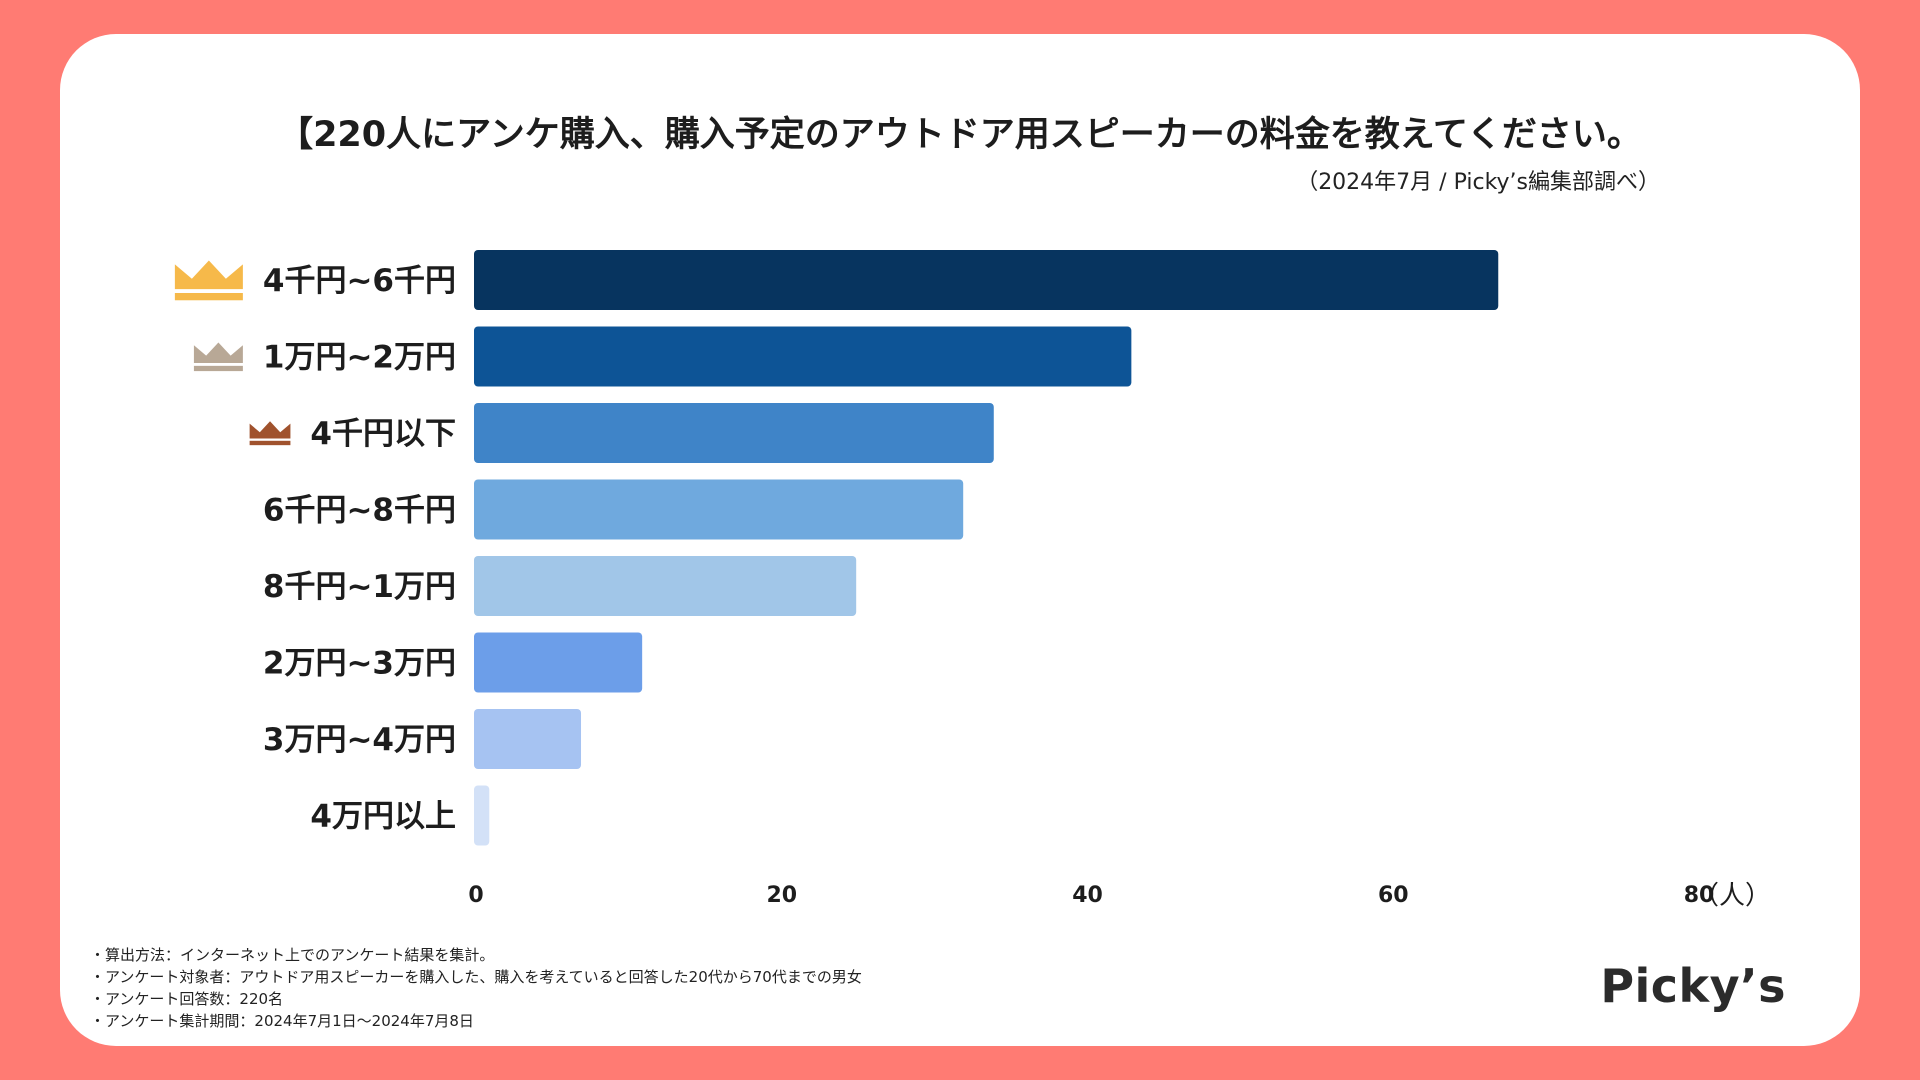  What do you see at coordinates (383, 434) in the screenshot?
I see `category-label-3: 4千円以下` at bounding box center [383, 434].